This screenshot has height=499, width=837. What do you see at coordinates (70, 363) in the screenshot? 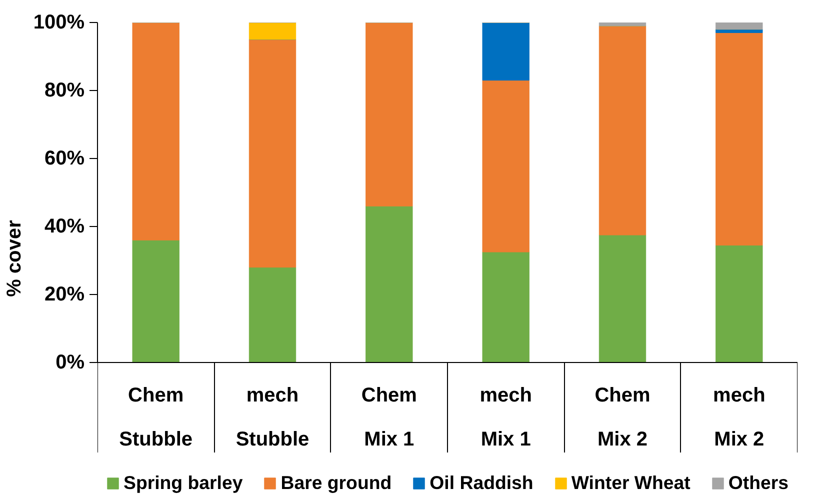
I see `y-tick-label: 0%` at bounding box center [70, 363].